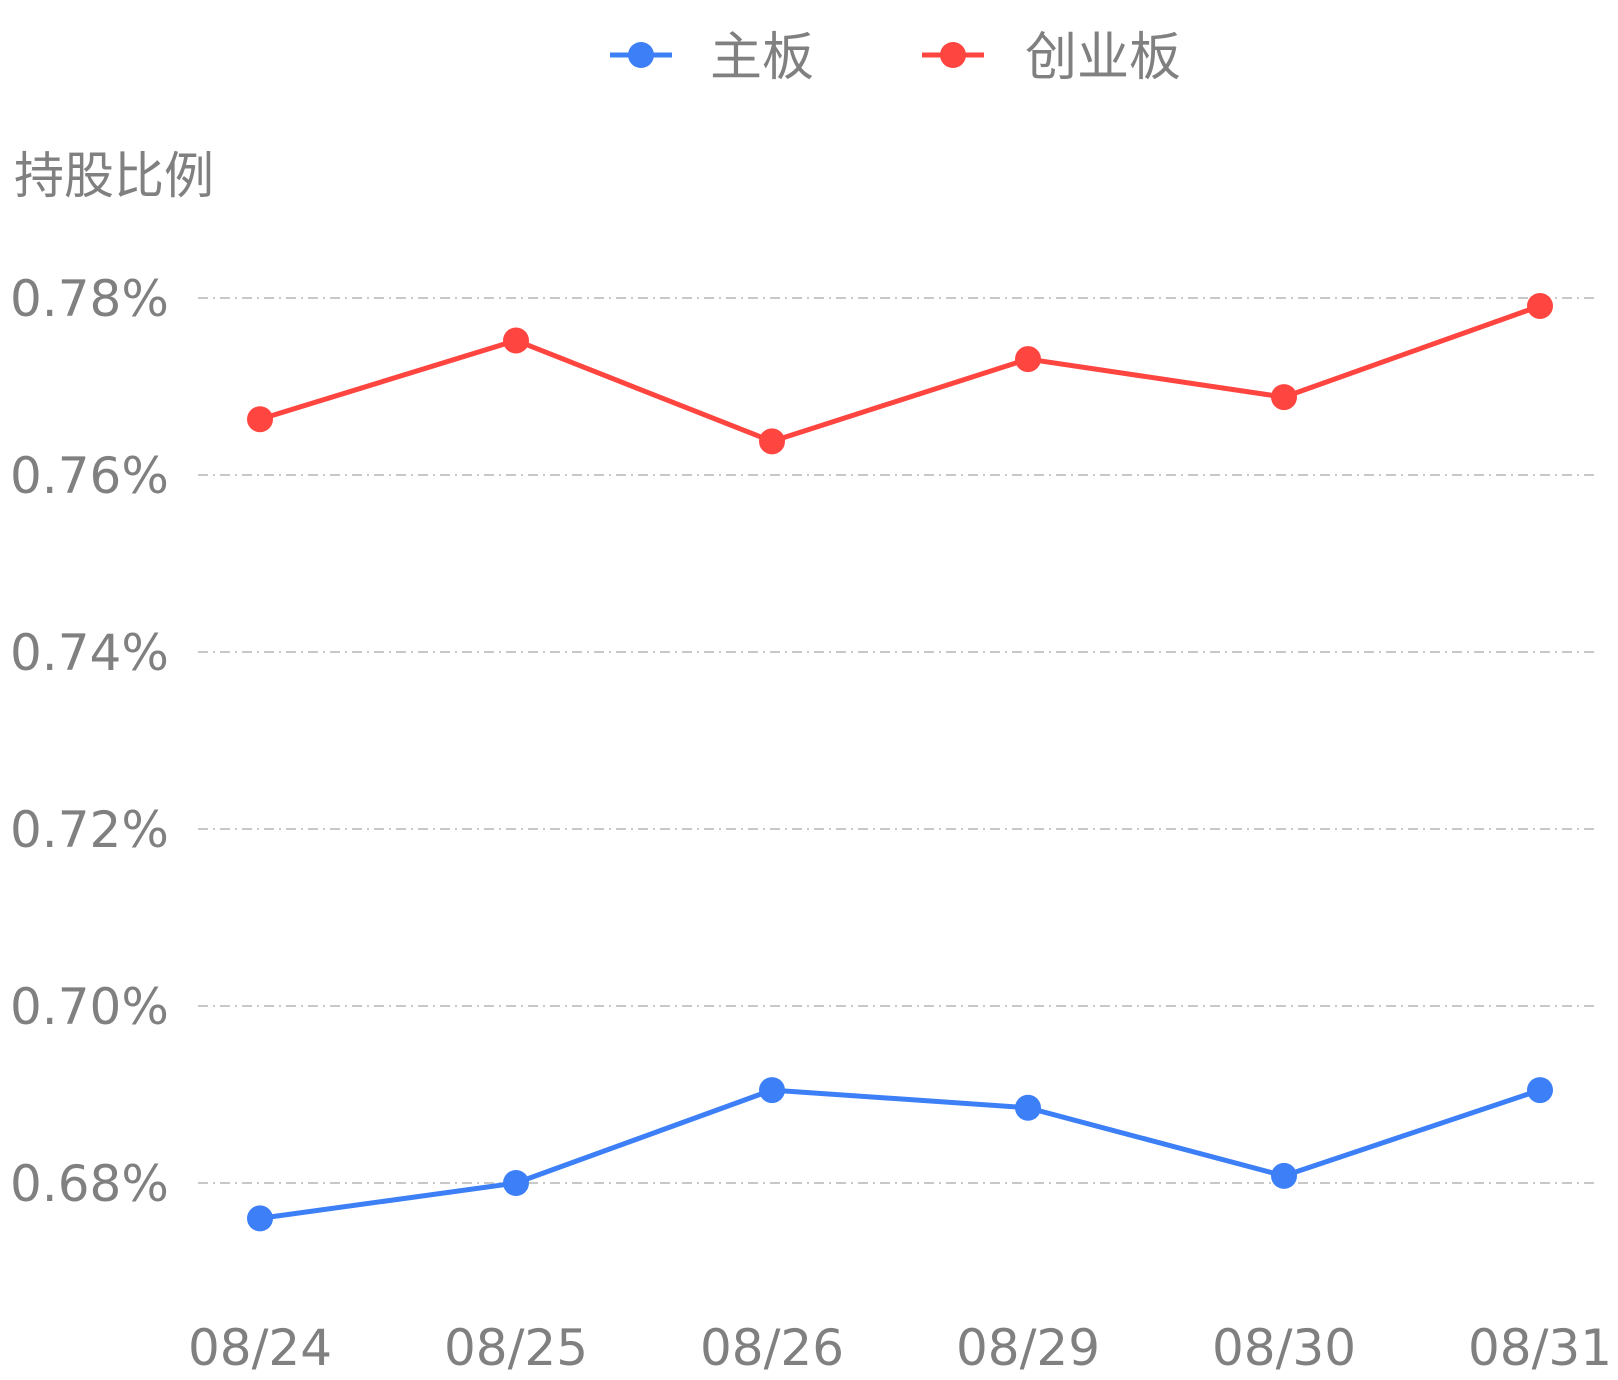  Describe the element at coordinates (900, 1348) in the screenshot. I see `x-axis-ticks: 08/24 08/25 08/26 08/29 08/30 08/31` at that location.